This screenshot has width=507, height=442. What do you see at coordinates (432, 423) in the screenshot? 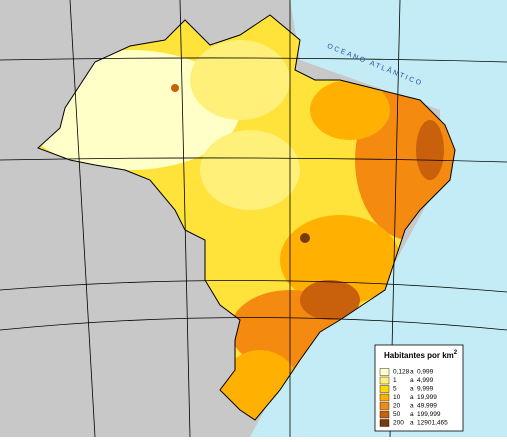
I see `legend-to: 12901,465` at bounding box center [432, 423].